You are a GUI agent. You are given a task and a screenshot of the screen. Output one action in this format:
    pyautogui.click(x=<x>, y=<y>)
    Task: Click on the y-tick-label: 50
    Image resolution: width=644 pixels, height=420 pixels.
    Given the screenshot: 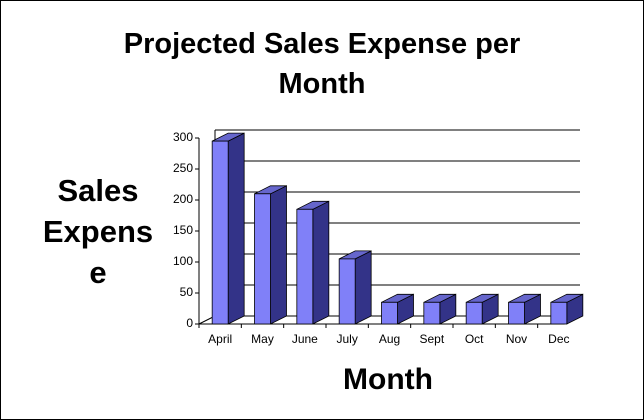 What is the action you would take?
    pyautogui.click(x=187, y=292)
    